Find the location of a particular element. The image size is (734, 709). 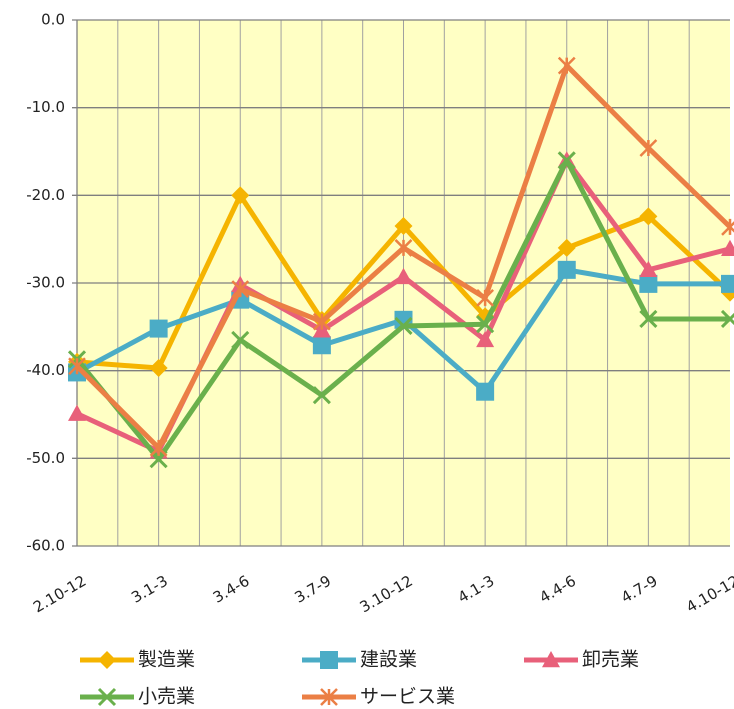

y-tick-label: -10.0 is located at coordinates (45, 107).